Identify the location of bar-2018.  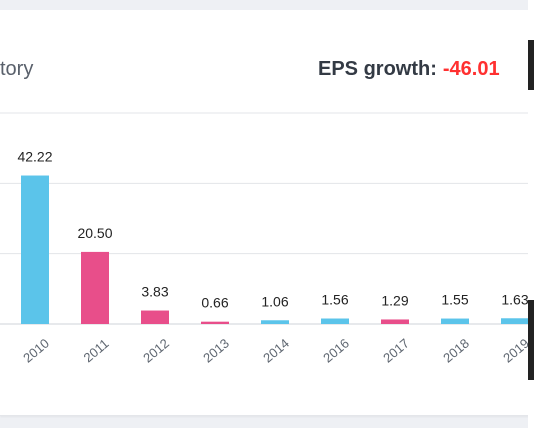
(455, 321).